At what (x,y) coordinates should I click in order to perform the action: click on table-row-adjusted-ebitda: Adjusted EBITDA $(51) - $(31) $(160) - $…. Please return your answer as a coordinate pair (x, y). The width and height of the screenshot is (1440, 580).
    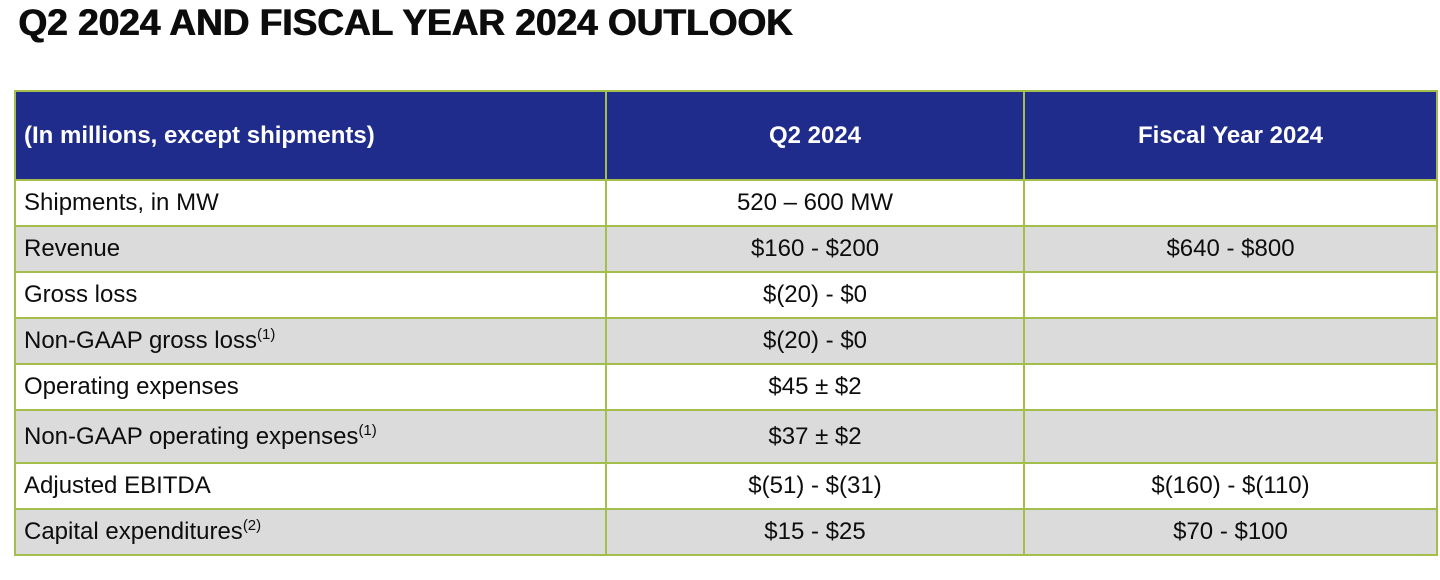
    Looking at the image, I should click on (726, 486).